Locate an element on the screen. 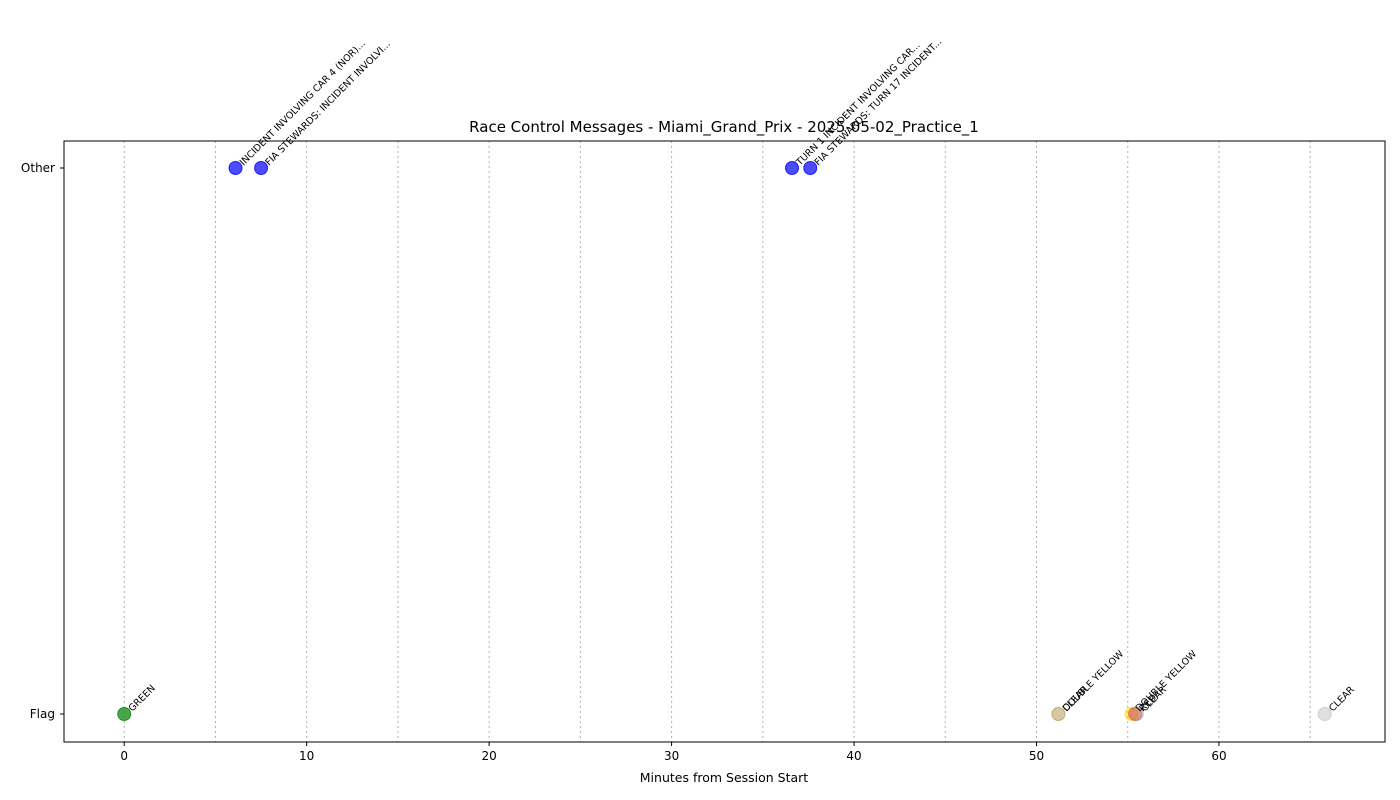 This screenshot has height=800, width=1400. x-tick-label: 40 is located at coordinates (853, 756).